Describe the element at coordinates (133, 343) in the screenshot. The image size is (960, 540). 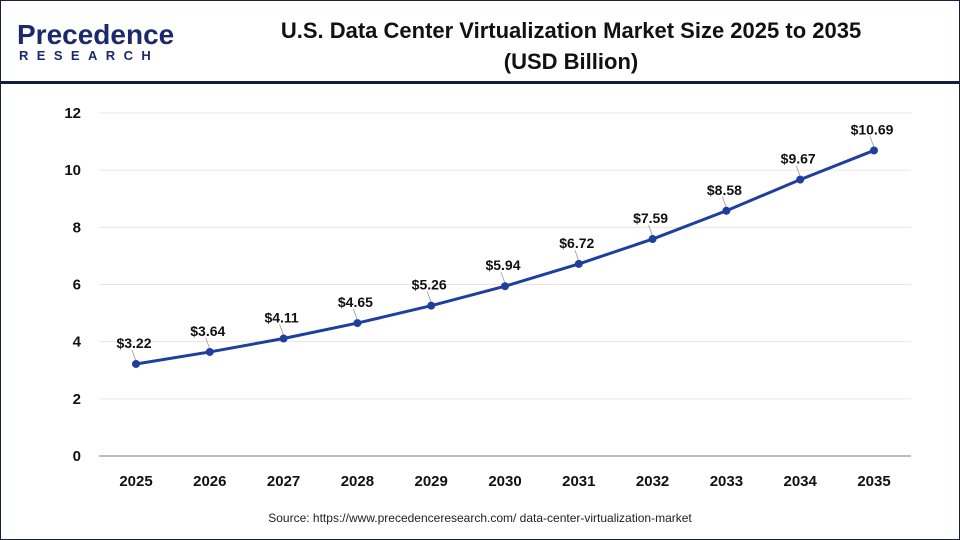
I see `data-label: $3.22` at that location.